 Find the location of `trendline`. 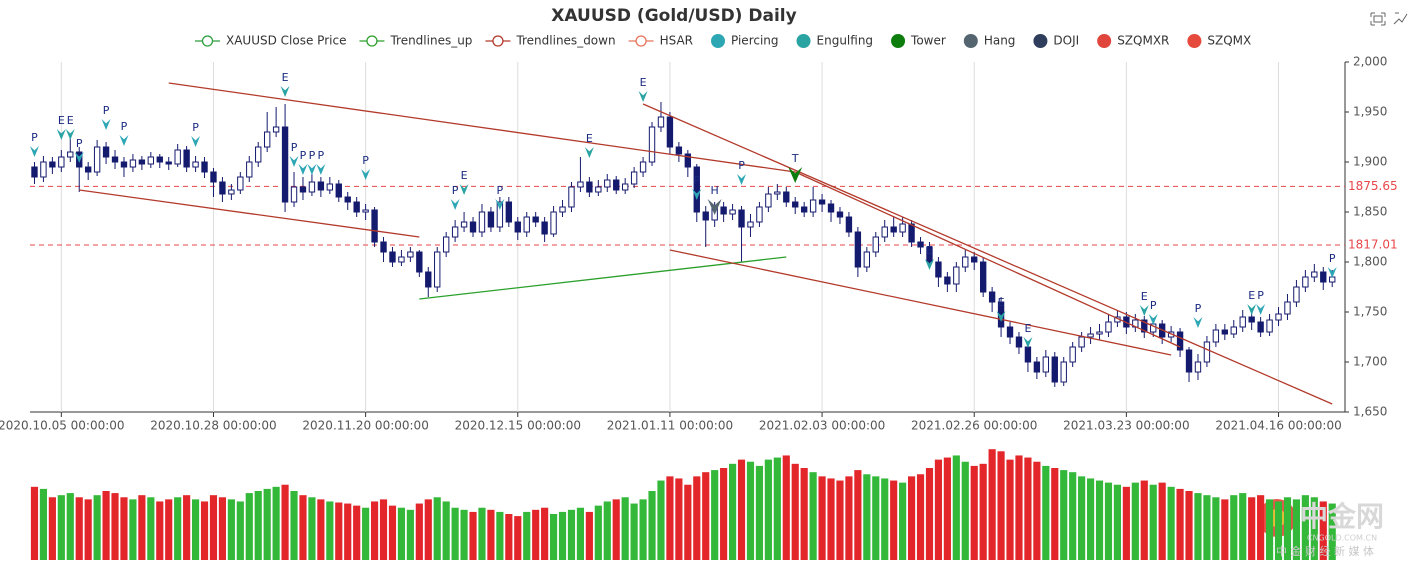

trendline is located at coordinates (920, 302).